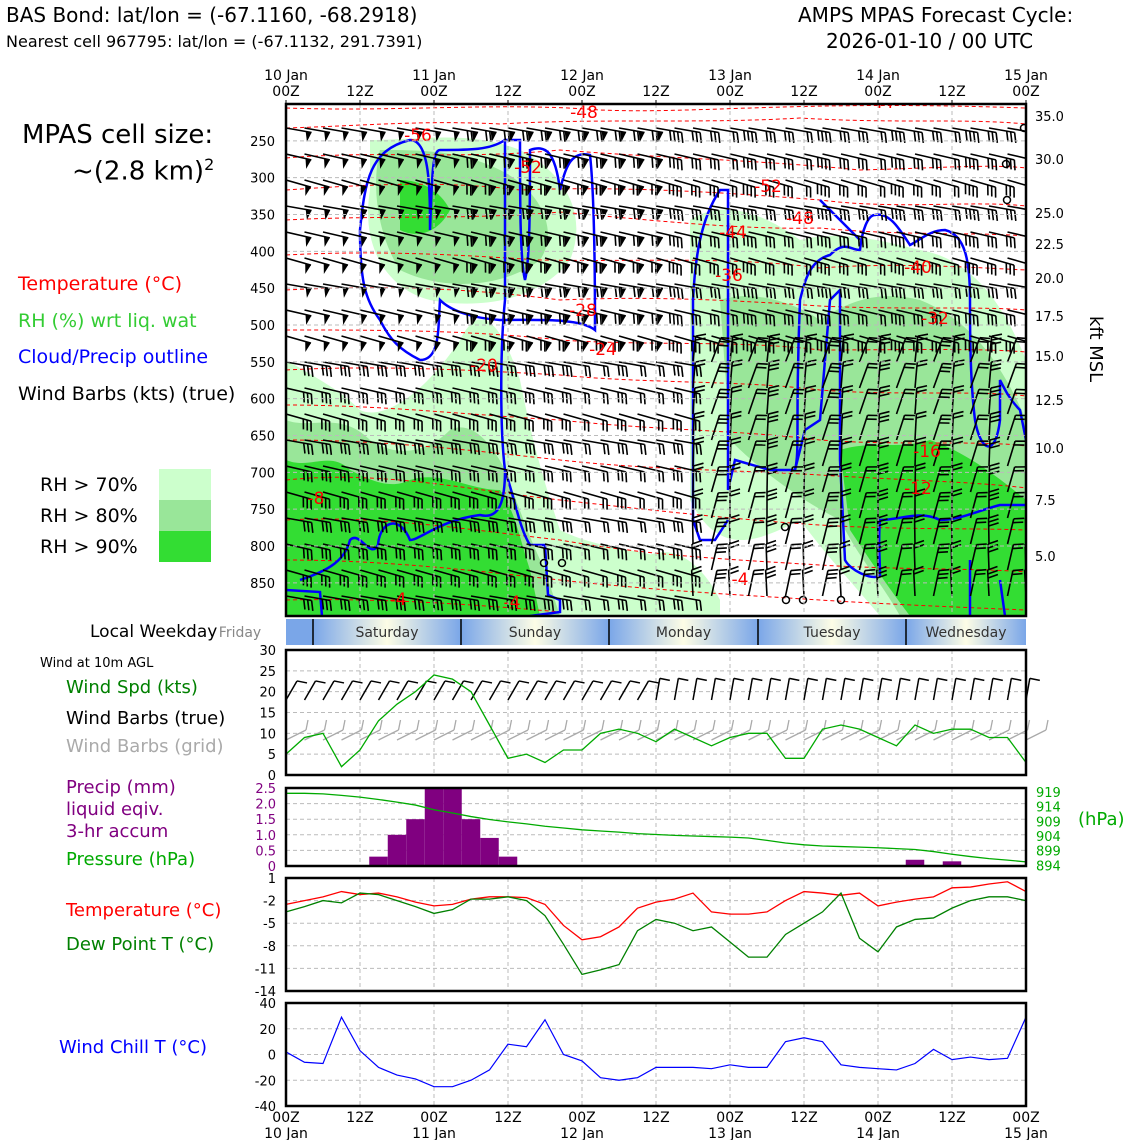 Image resolution: width=1140 pixels, height=1140 pixels. Describe the element at coordinates (573, 690) in the screenshot. I see `true-wind-barb` at that location.